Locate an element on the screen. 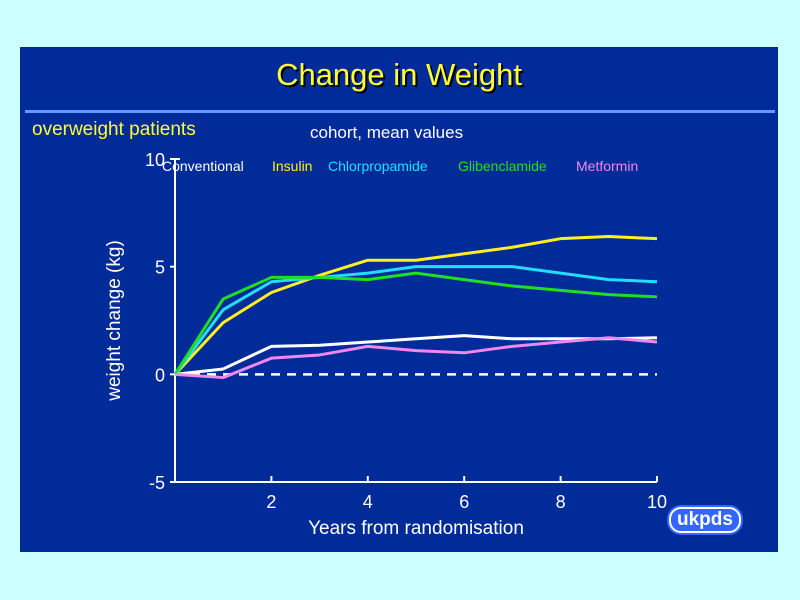  series-line-metformin is located at coordinates (416, 358).